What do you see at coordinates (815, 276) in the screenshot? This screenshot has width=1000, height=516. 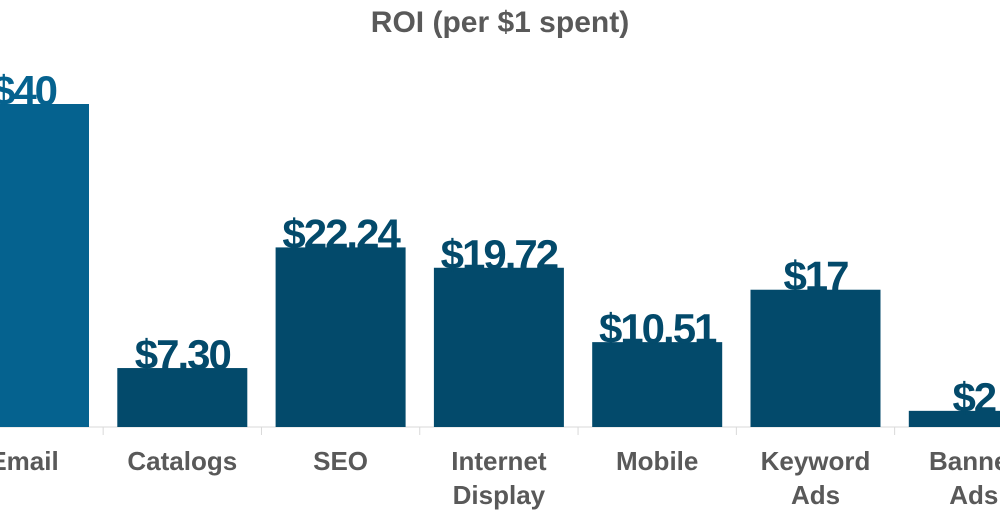 I see `value-label: $17` at bounding box center [815, 276].